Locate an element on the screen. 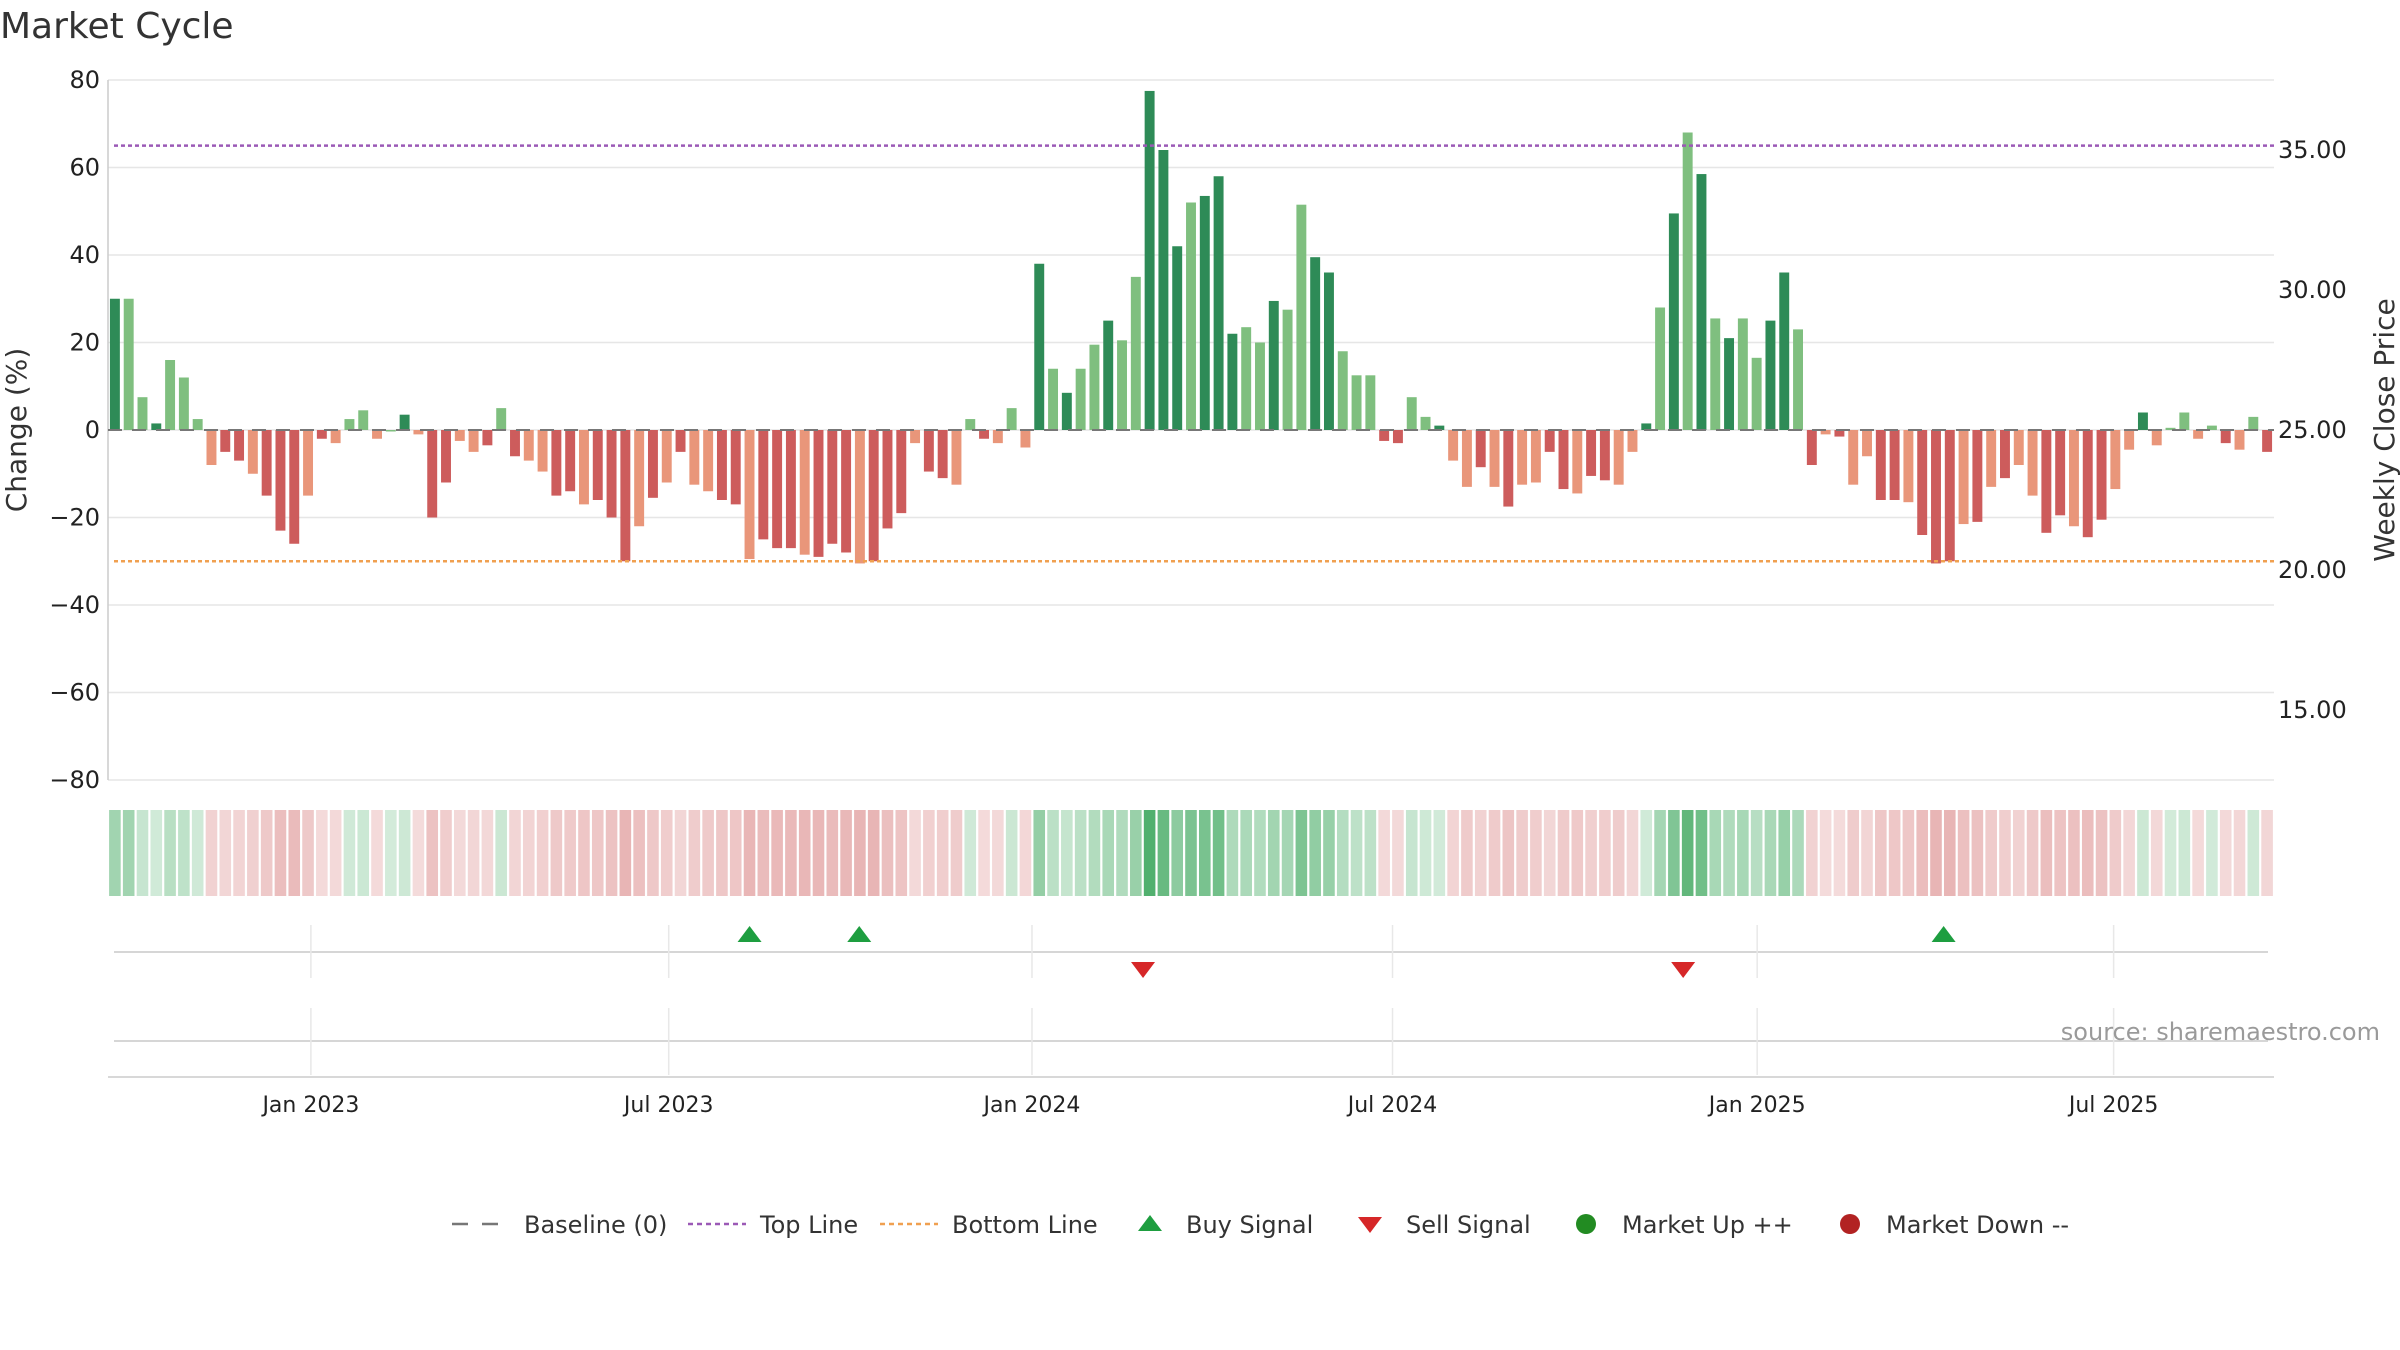 This screenshot has height=1350, width=2400. sell-signal-marker is located at coordinates (1143, 970).